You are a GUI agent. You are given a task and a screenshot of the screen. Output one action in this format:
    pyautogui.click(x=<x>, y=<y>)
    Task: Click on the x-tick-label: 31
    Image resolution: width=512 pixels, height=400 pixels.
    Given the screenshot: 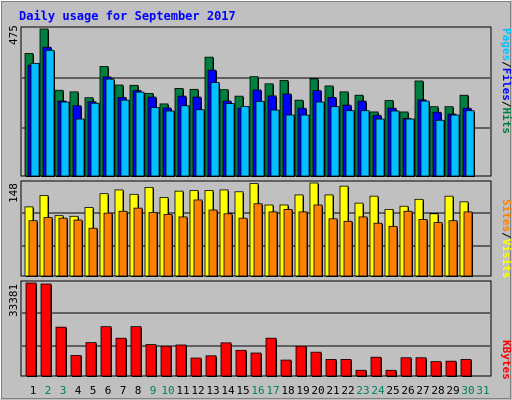 What is the action you would take?
    pyautogui.click(x=482, y=390)
    